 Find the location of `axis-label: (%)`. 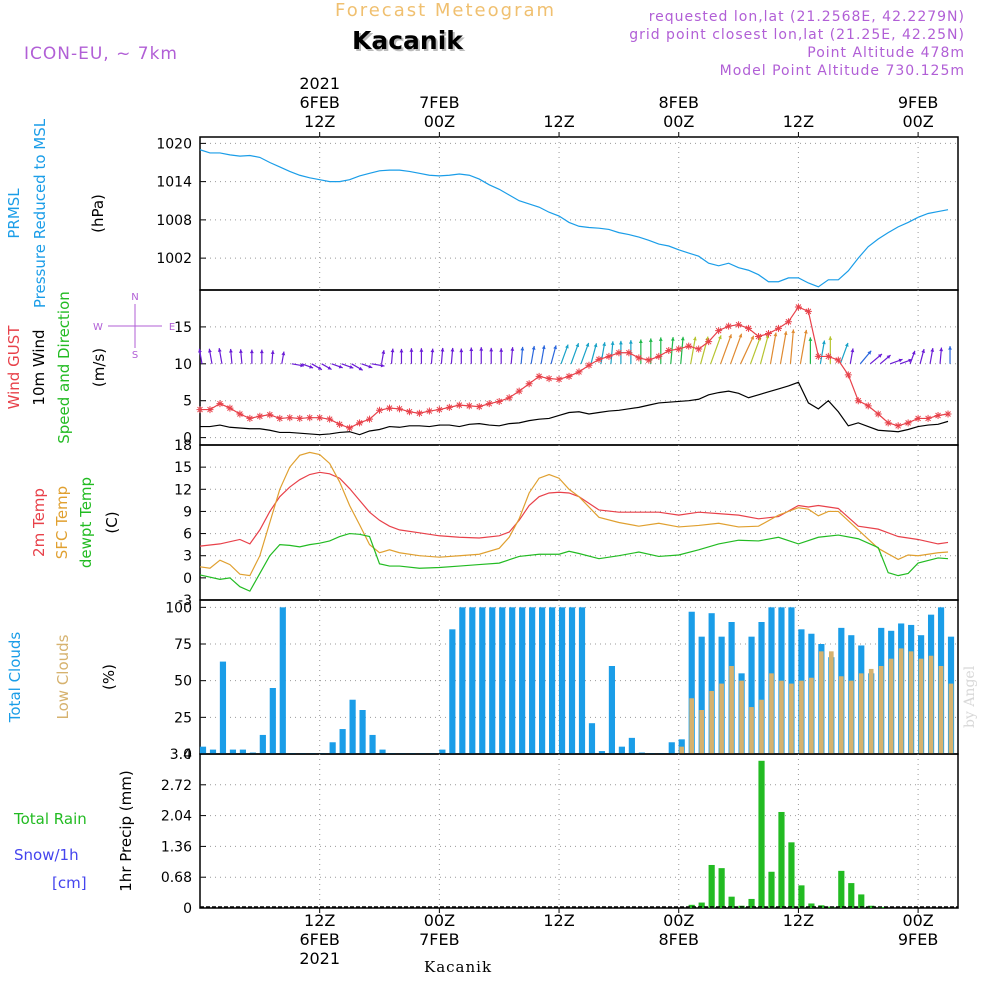

axis-label: (%) is located at coordinates (109, 677).